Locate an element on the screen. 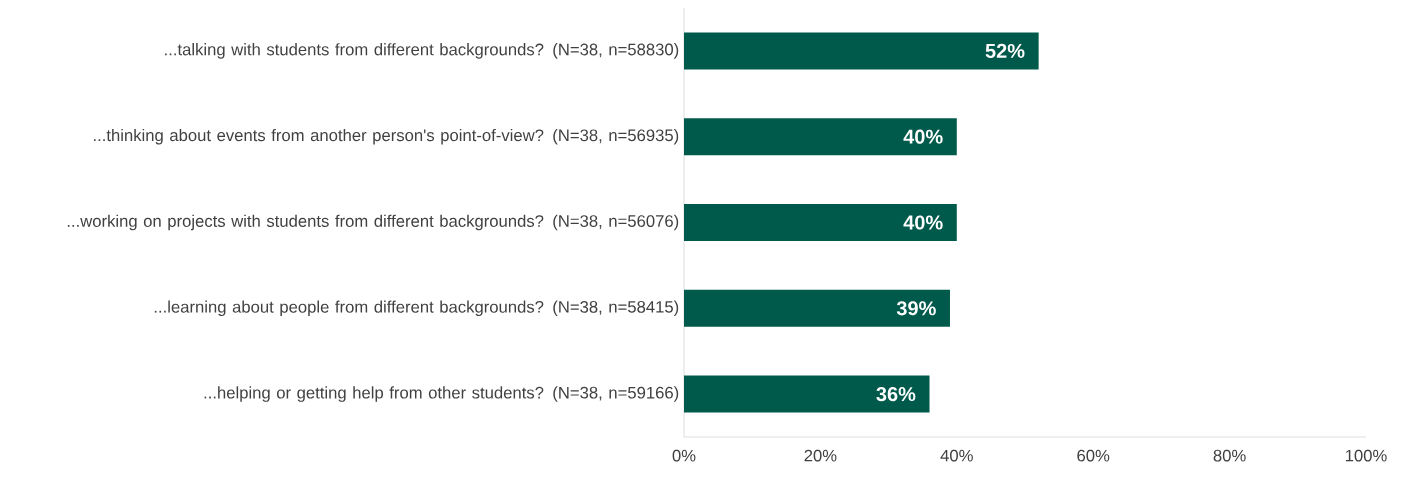  y-tick-label: ...helping or getting help from other students? (N=38, n=59166) is located at coordinates (441, 394).